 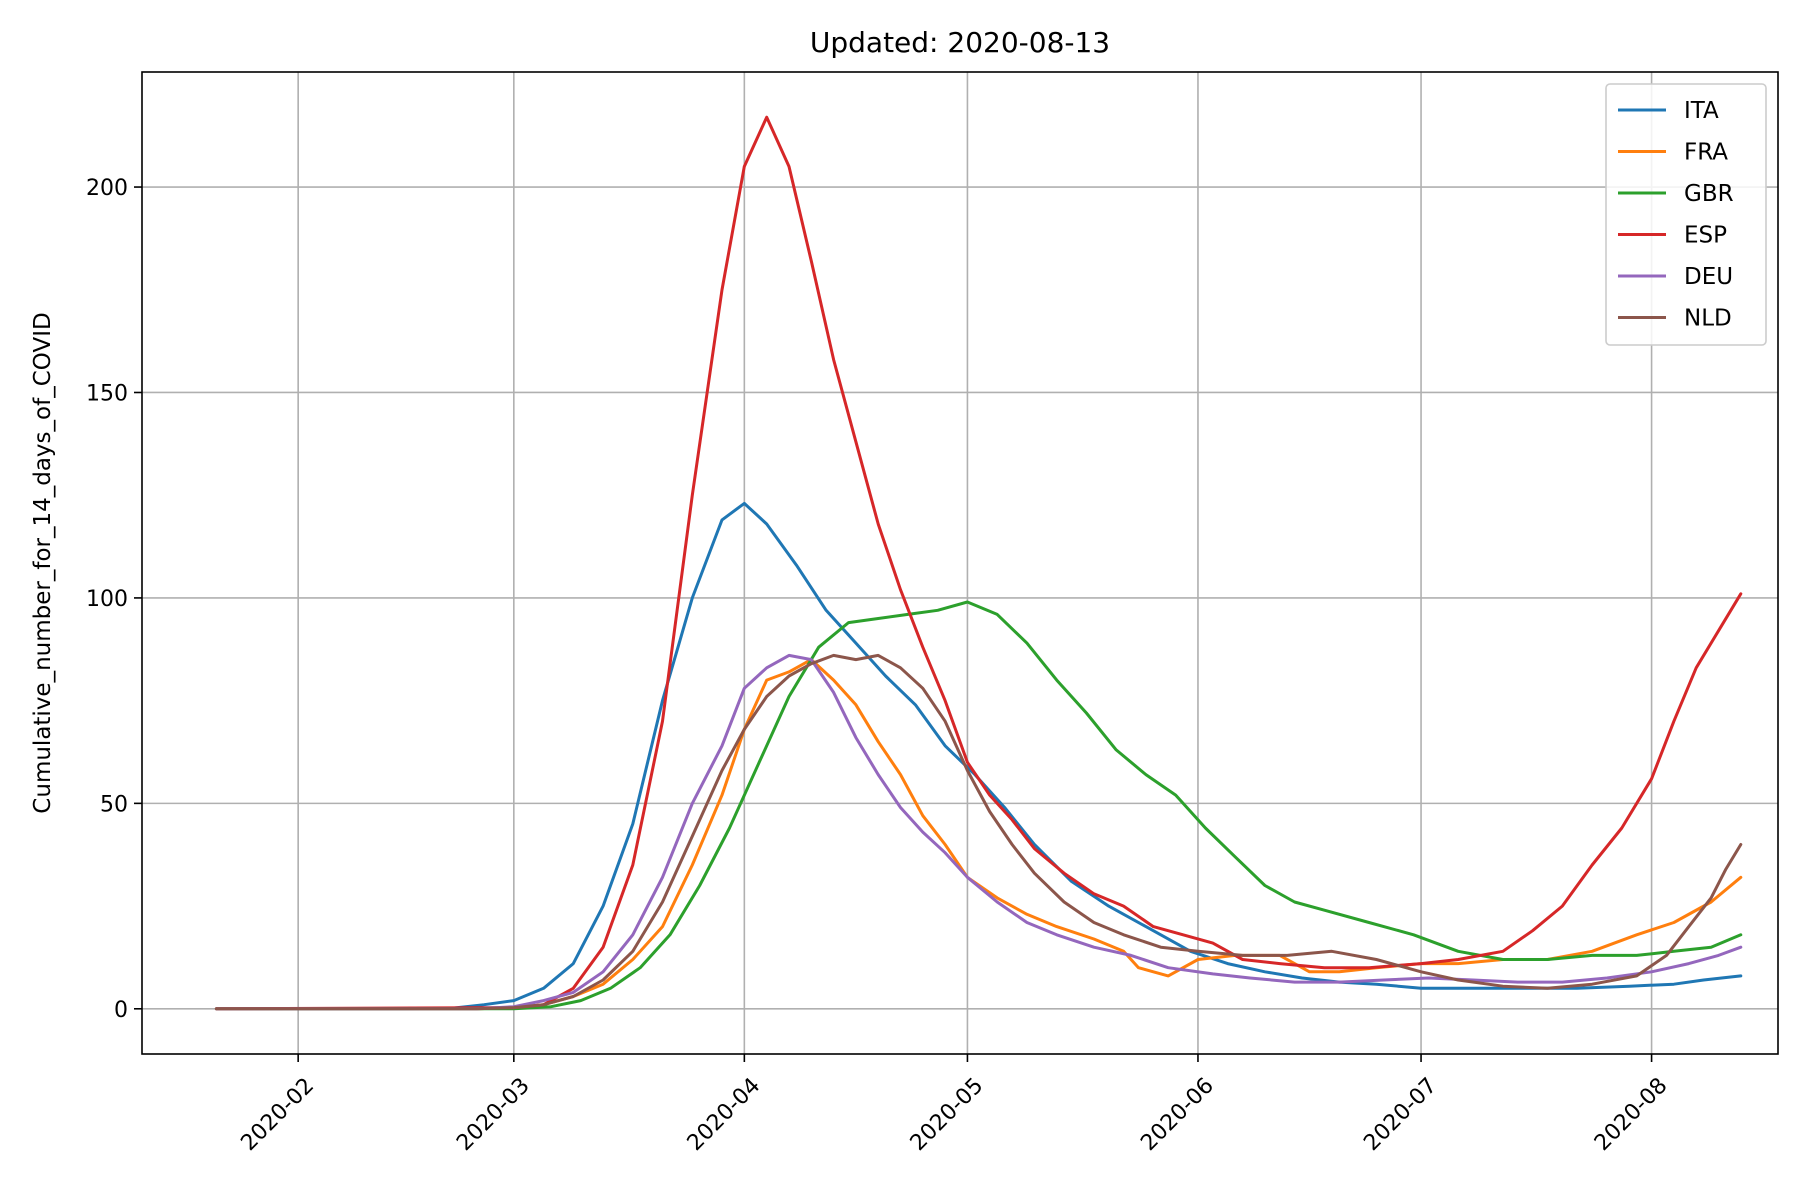 I want to click on legend-label: FRA, so click(x=1706, y=153).